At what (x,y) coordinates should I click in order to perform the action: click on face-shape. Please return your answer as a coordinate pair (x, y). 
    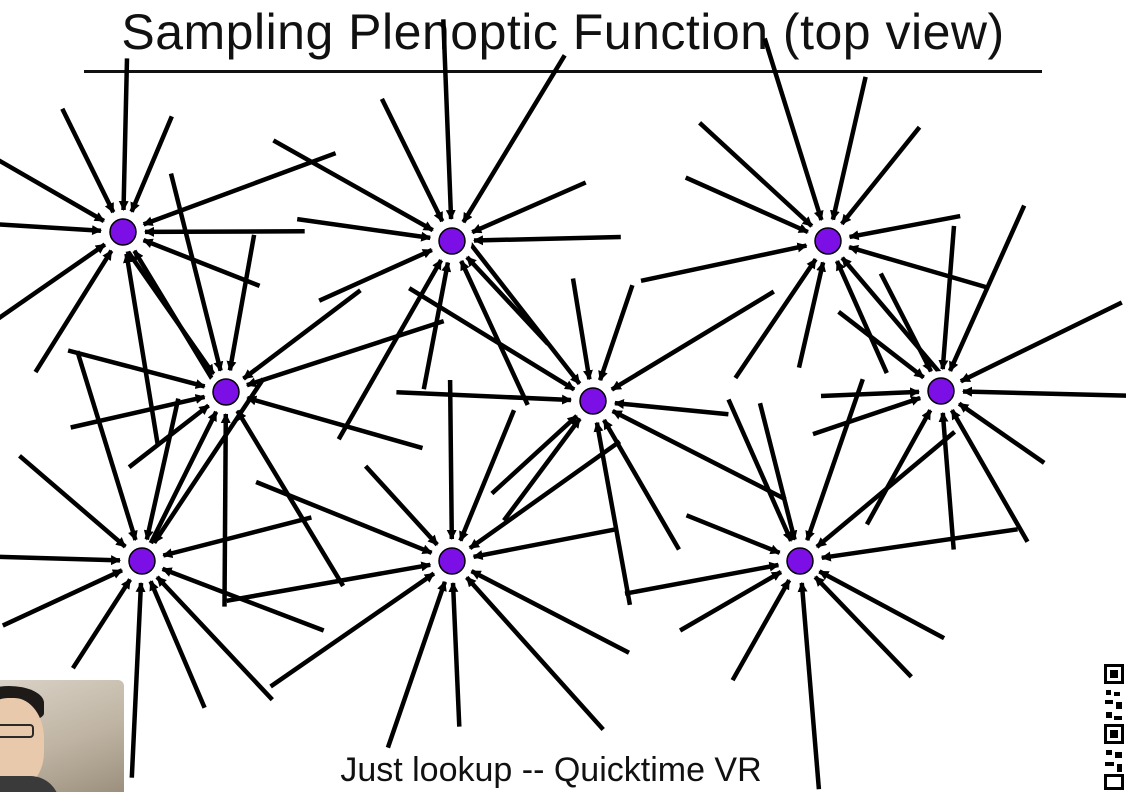
    Looking at the image, I should click on (22, 743).